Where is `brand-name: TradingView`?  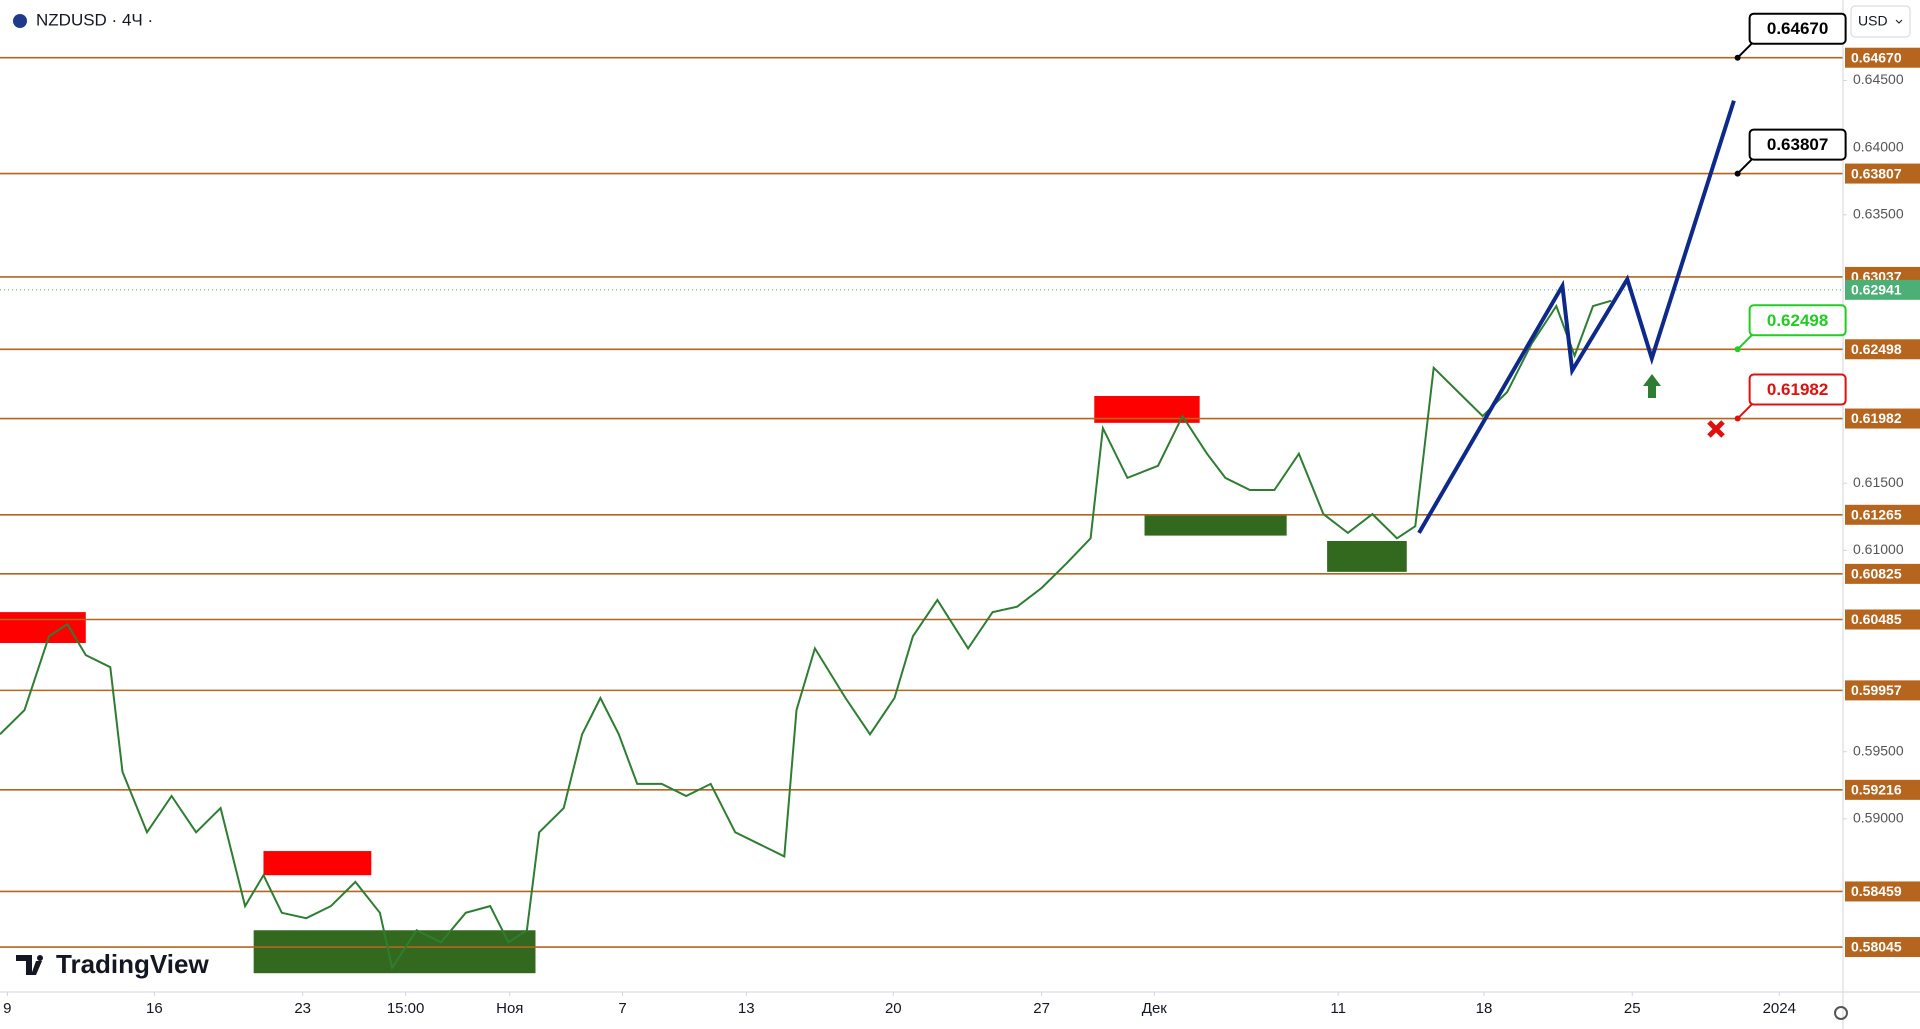
brand-name: TradingView is located at coordinates (132, 964).